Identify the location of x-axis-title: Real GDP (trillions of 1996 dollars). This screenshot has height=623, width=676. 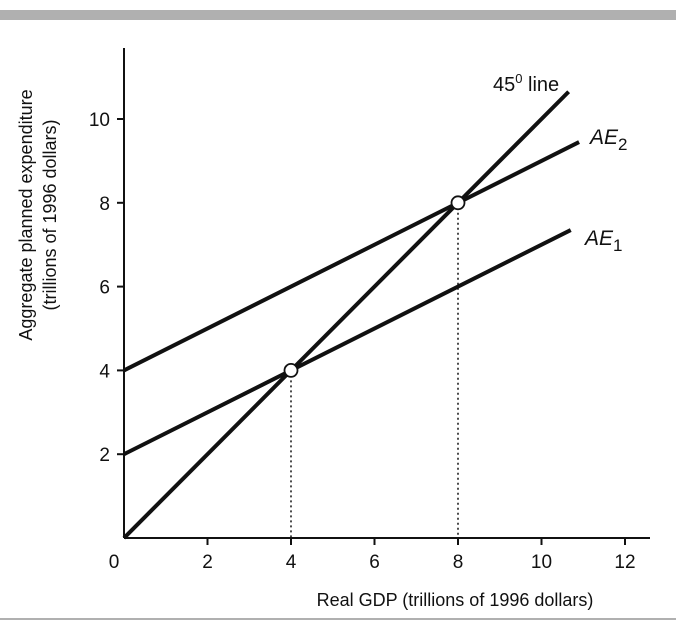
(455, 600).